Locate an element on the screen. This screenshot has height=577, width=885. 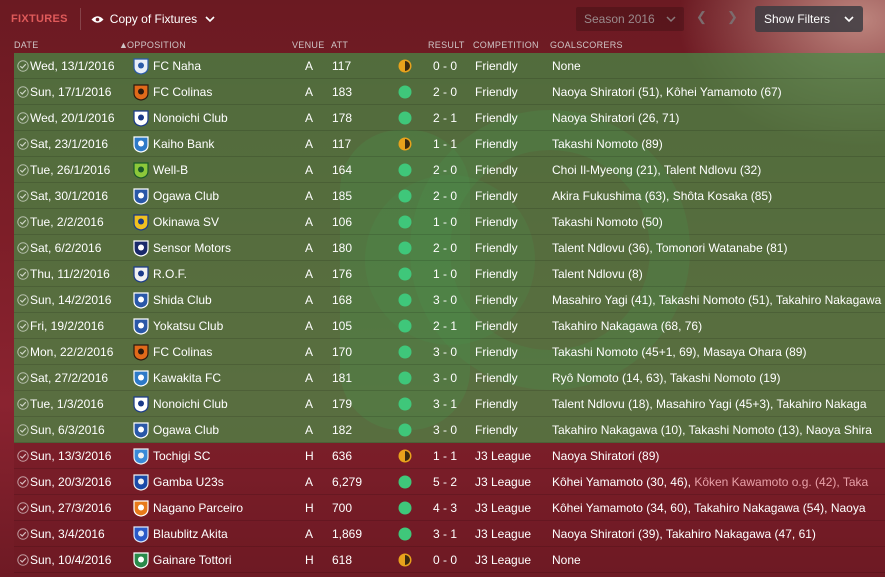
goalscorers: Akira Fukushima (63), Shôta Kosaka (85) is located at coordinates (718, 196).